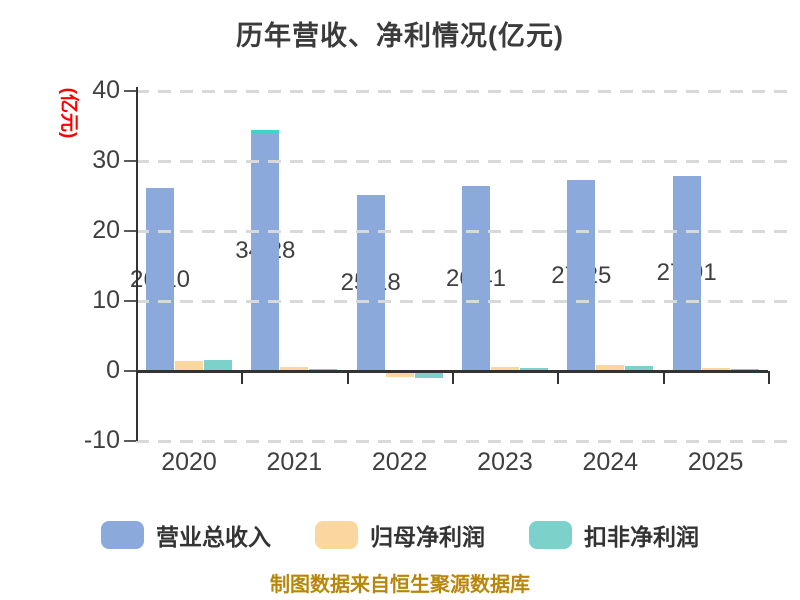  What do you see at coordinates (399, 462) in the screenshot?
I see `x-tick-label-2022: 2022` at bounding box center [399, 462].